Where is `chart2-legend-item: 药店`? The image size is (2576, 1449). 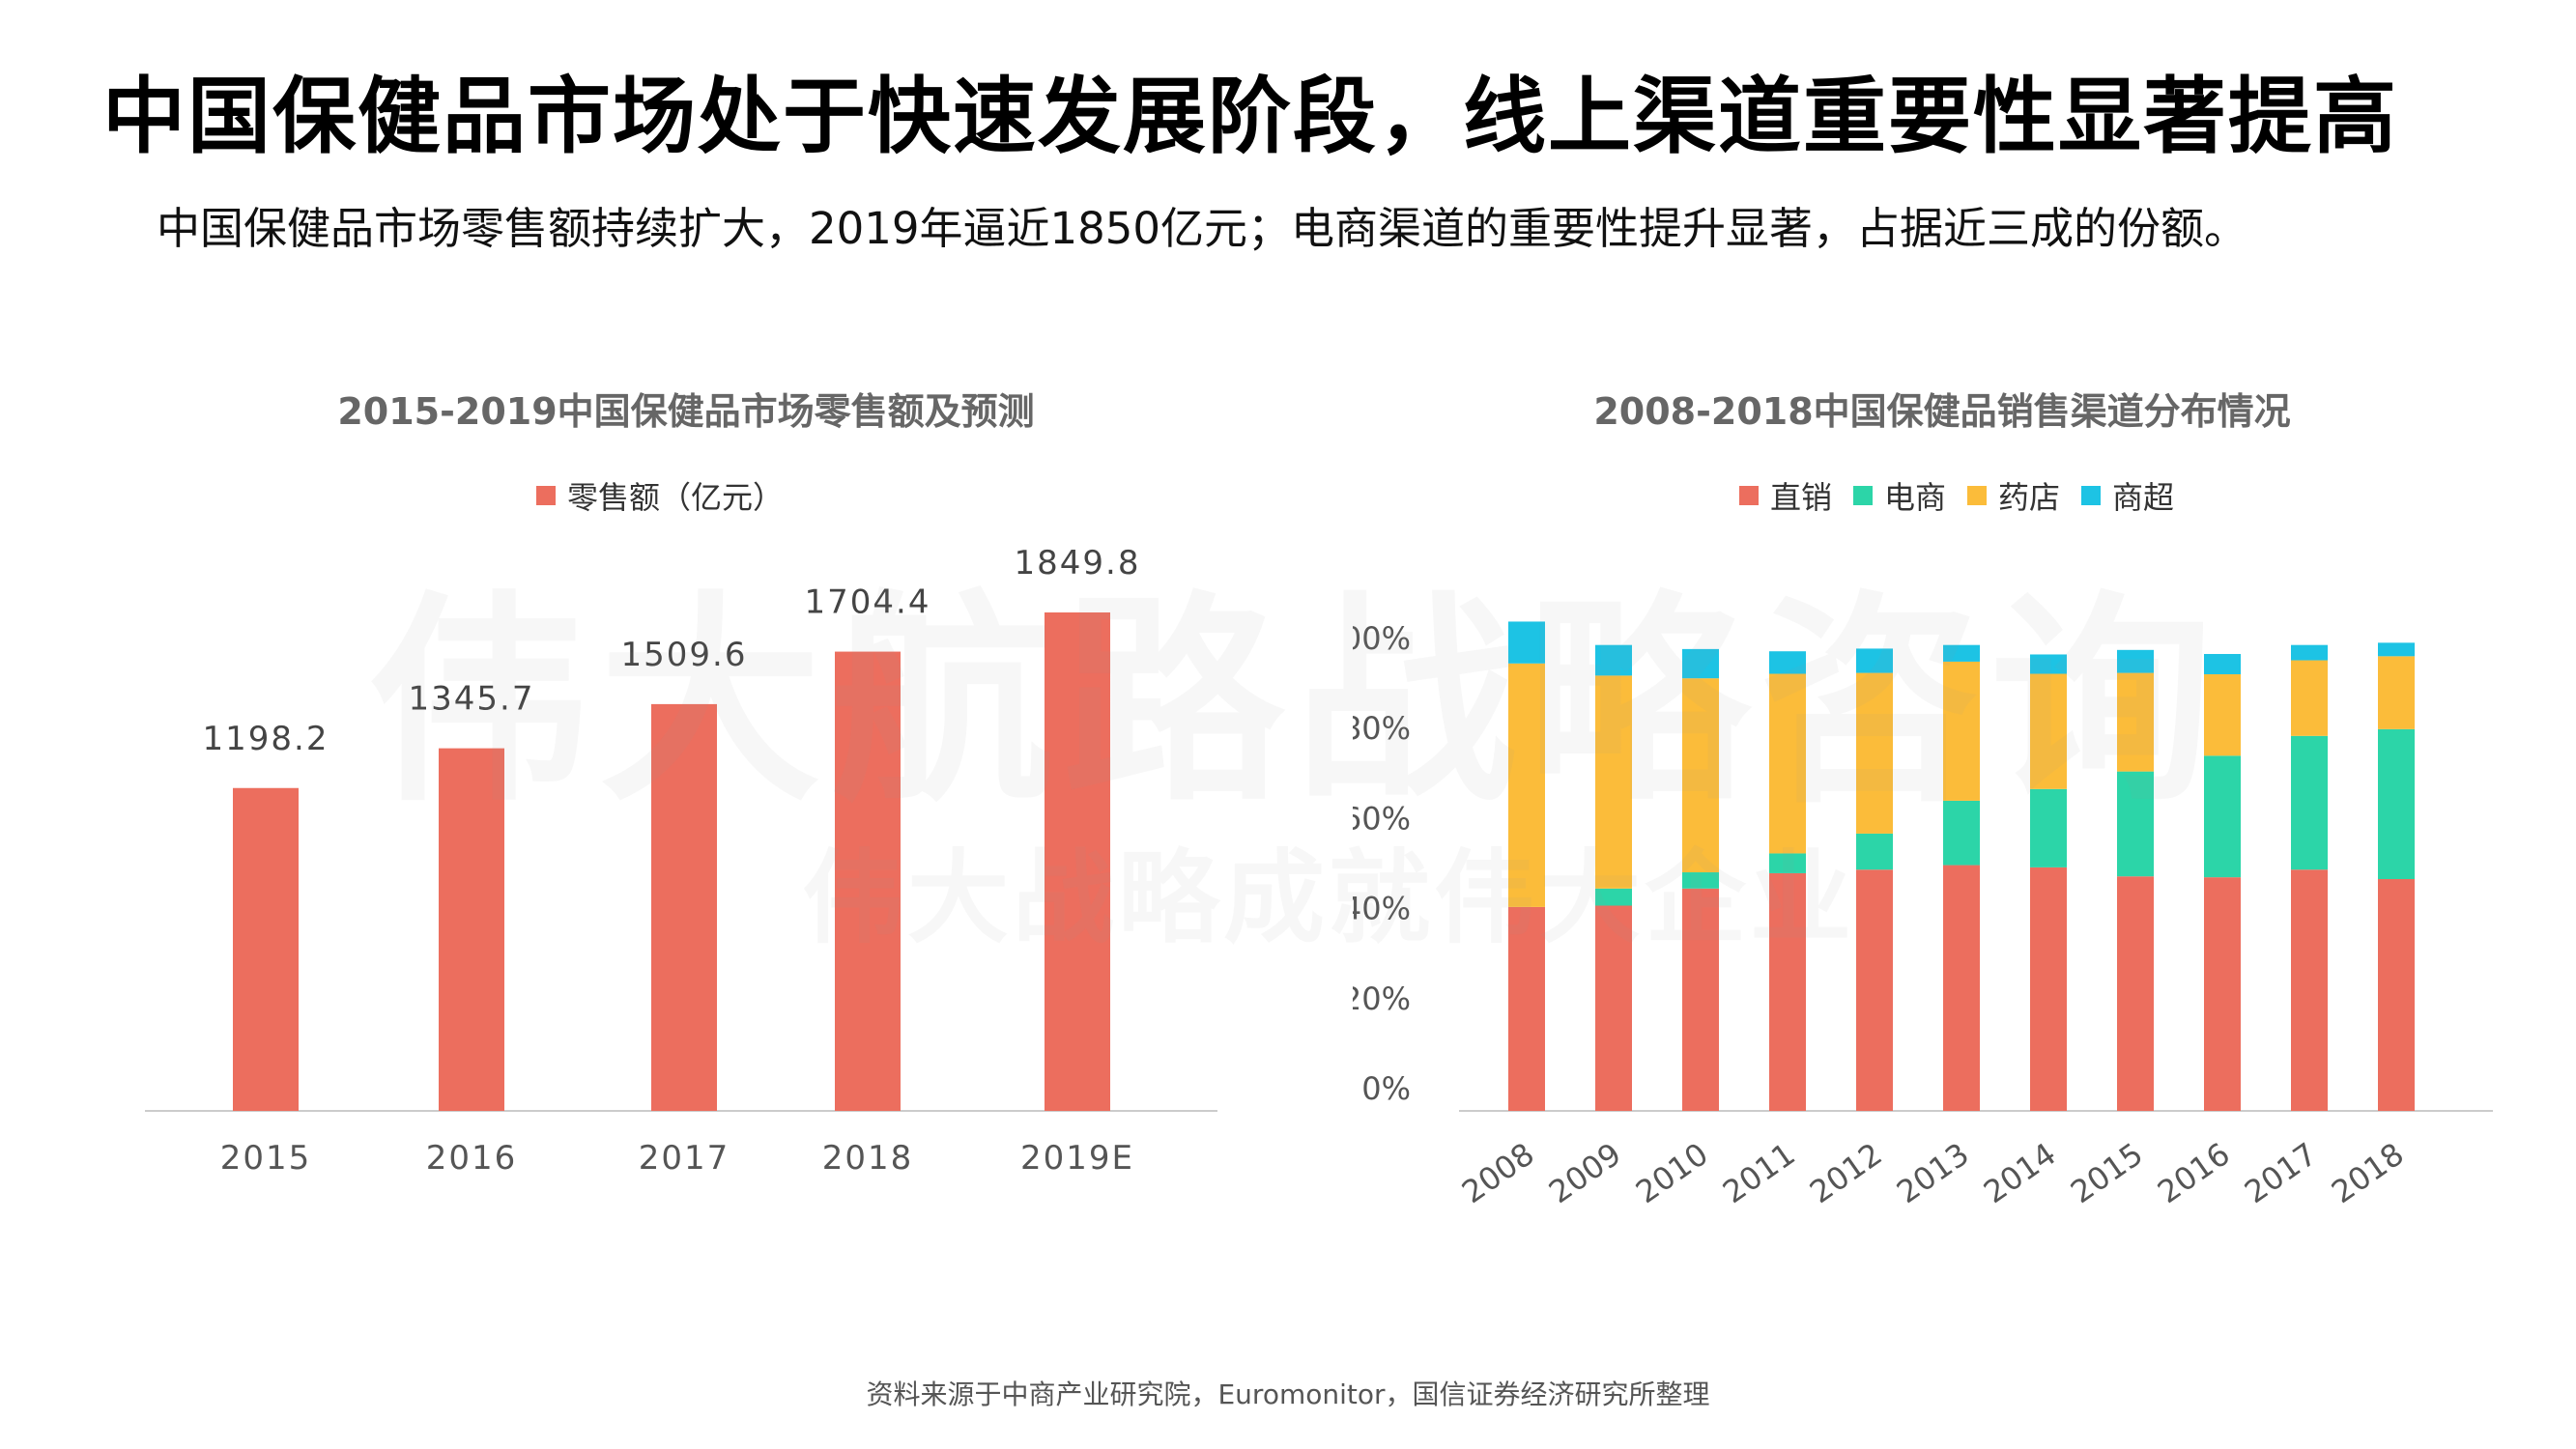
chart2-legend-item: 药店 is located at coordinates (2013, 495).